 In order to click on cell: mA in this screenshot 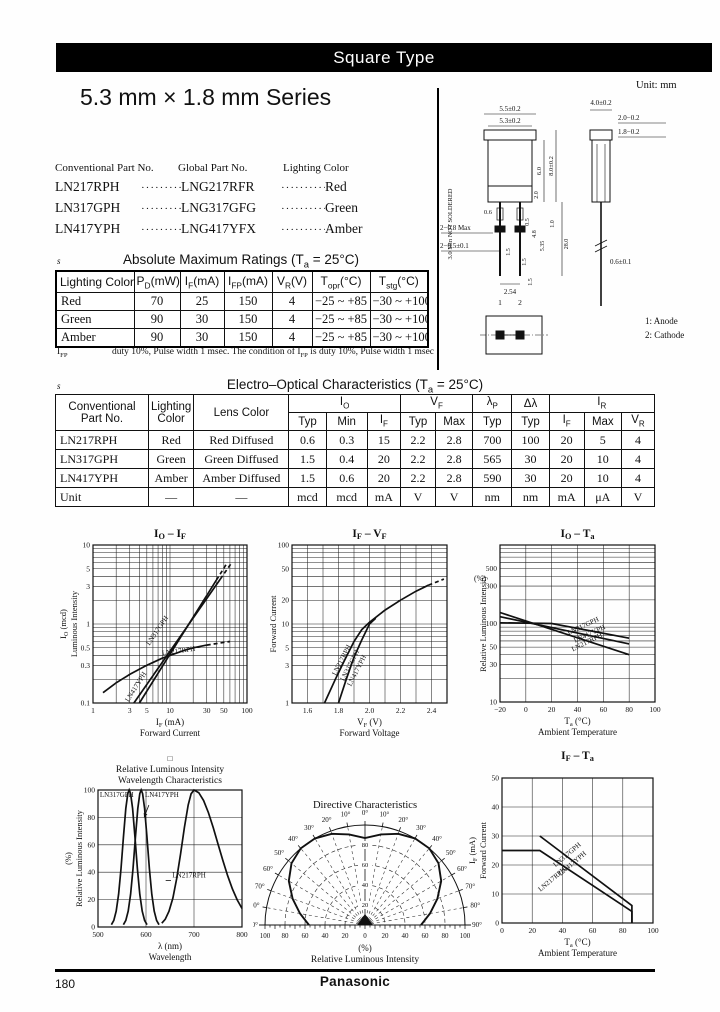, I will do `click(566, 497)`.